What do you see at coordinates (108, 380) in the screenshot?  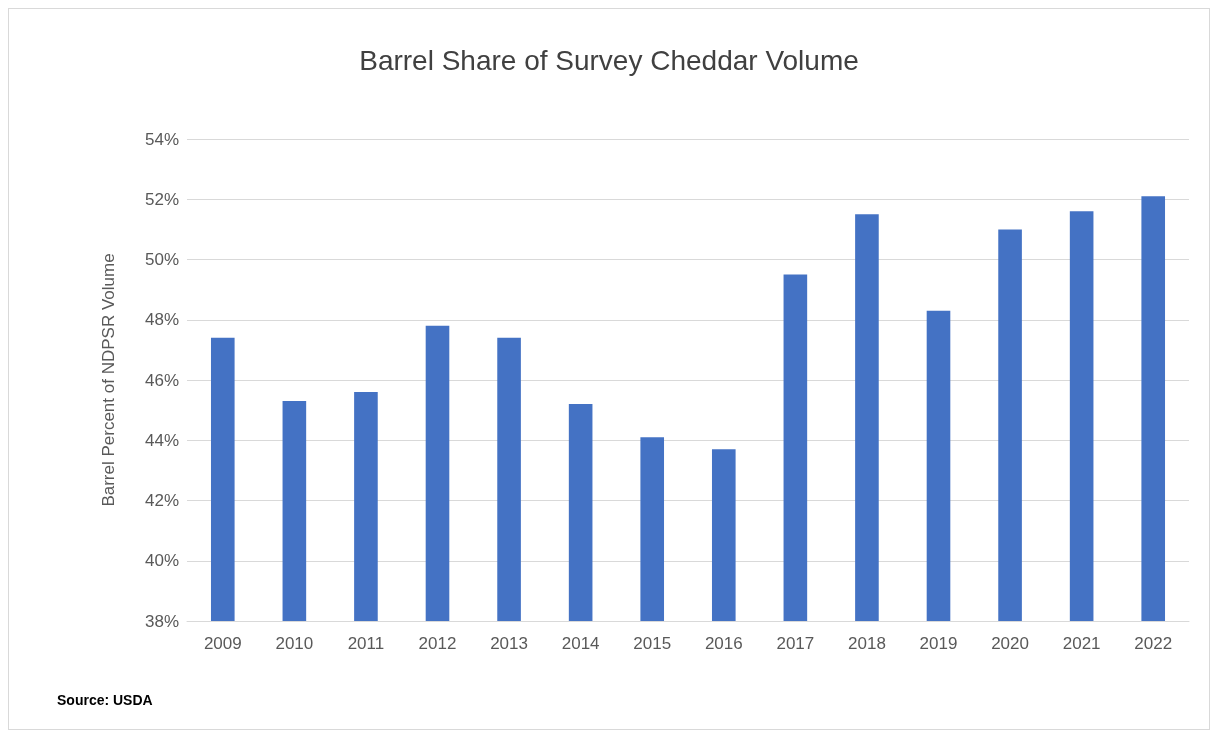 I see `y-axis-title: Barrel Percent of NDPSR Volume` at bounding box center [108, 380].